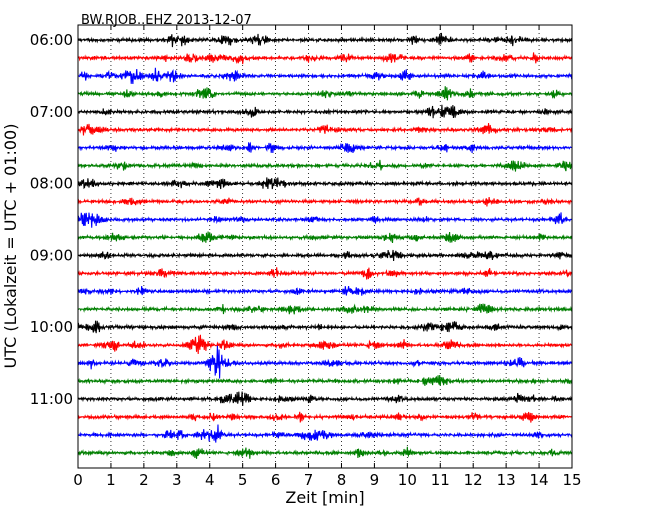 The image size is (650, 520). Describe the element at coordinates (539, 480) in the screenshot. I see `x-tick-label: 14` at that location.